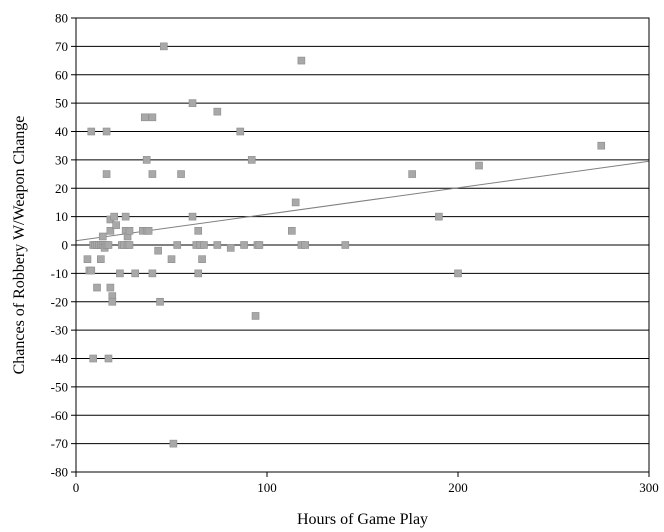 The width and height of the screenshot is (664, 532). I want to click on y-tick-label: -40, so click(59, 358).